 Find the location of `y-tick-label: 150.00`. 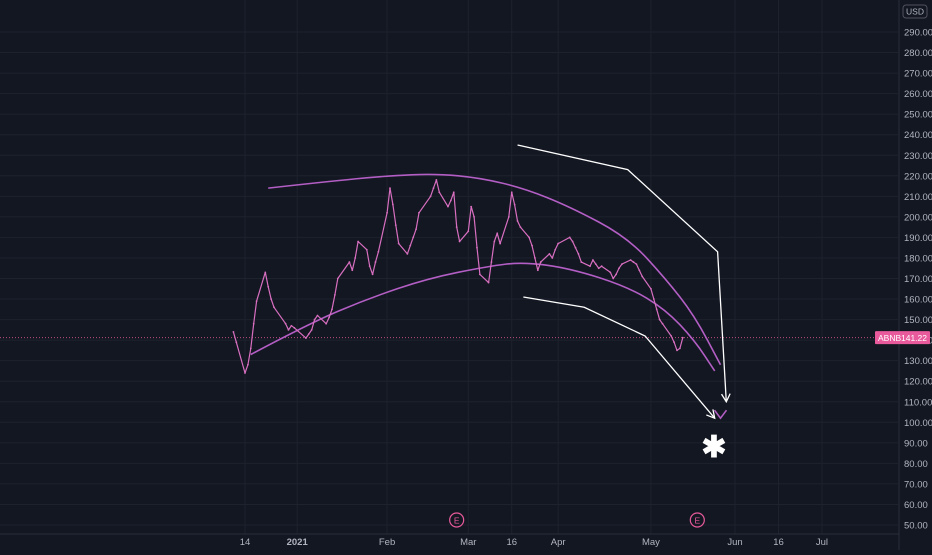

y-tick-label: 150.00 is located at coordinates (918, 320).